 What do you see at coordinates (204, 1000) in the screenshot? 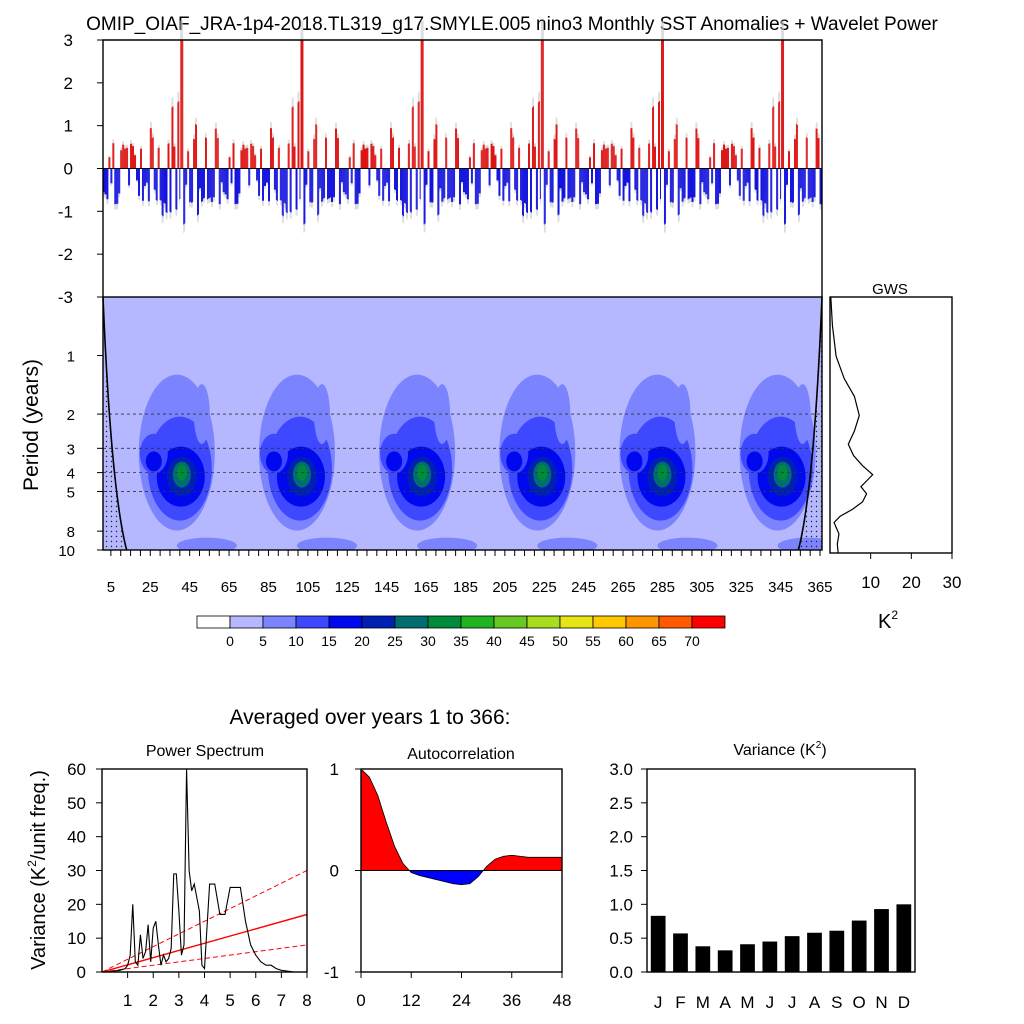
I see `xtick-label: 4` at bounding box center [204, 1000].